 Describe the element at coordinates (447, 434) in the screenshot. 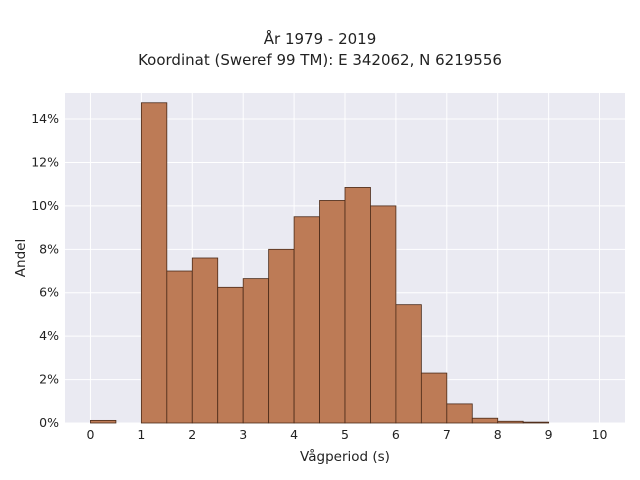

I see `x-tick-label: 7` at that location.